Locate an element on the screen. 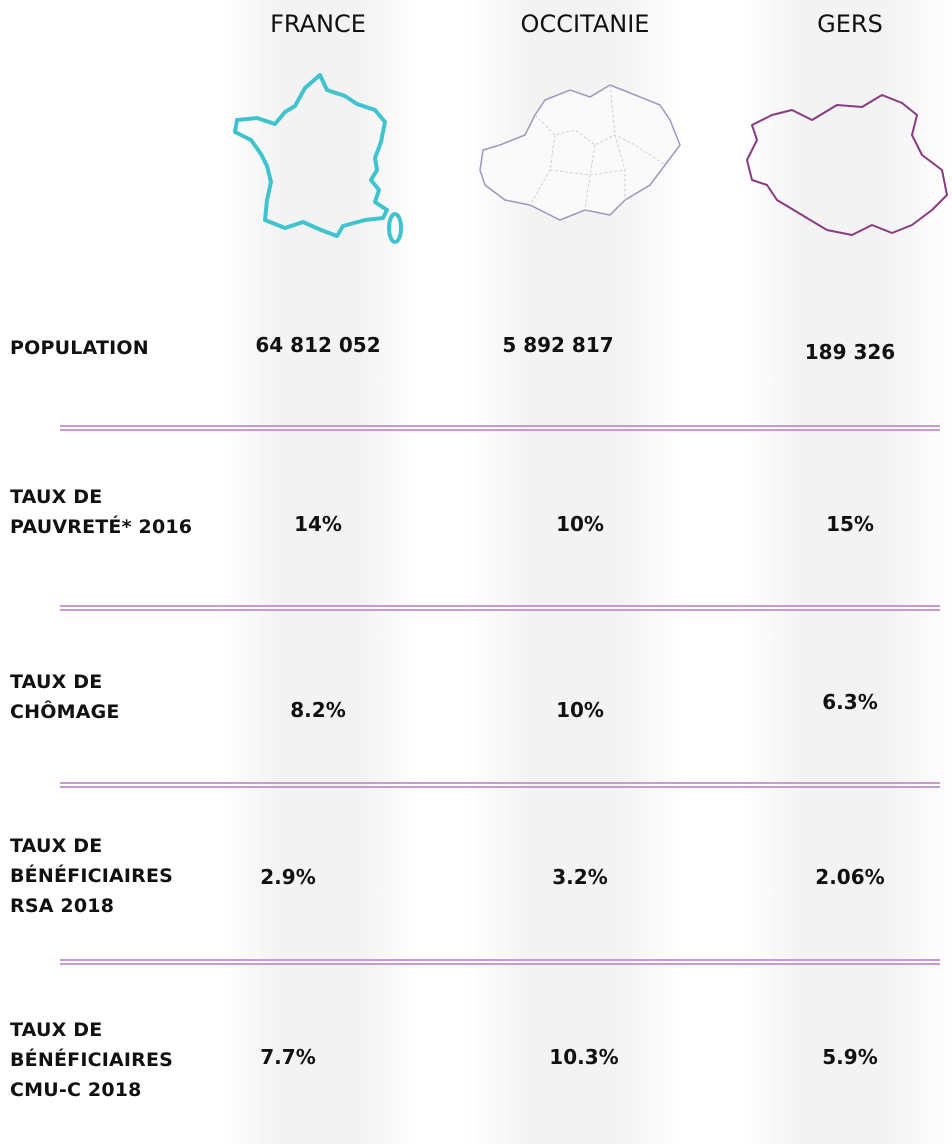 The image size is (952, 1144). cell-value: 5 892 817 is located at coordinates (558, 345).